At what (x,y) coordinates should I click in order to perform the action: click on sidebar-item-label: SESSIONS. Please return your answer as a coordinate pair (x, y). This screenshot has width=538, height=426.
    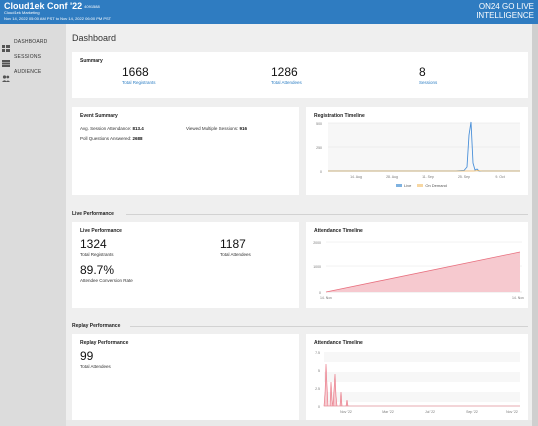
    Looking at the image, I should click on (28, 57).